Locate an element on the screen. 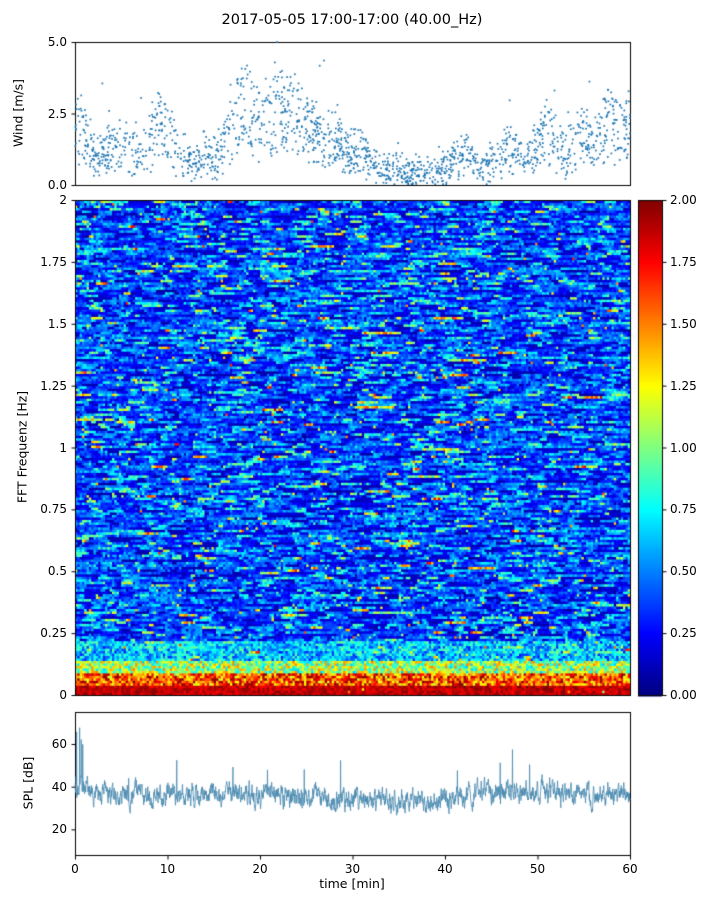 The height and width of the screenshot is (900, 720). colorbar-tick-label: 1.50 is located at coordinates (683, 323).